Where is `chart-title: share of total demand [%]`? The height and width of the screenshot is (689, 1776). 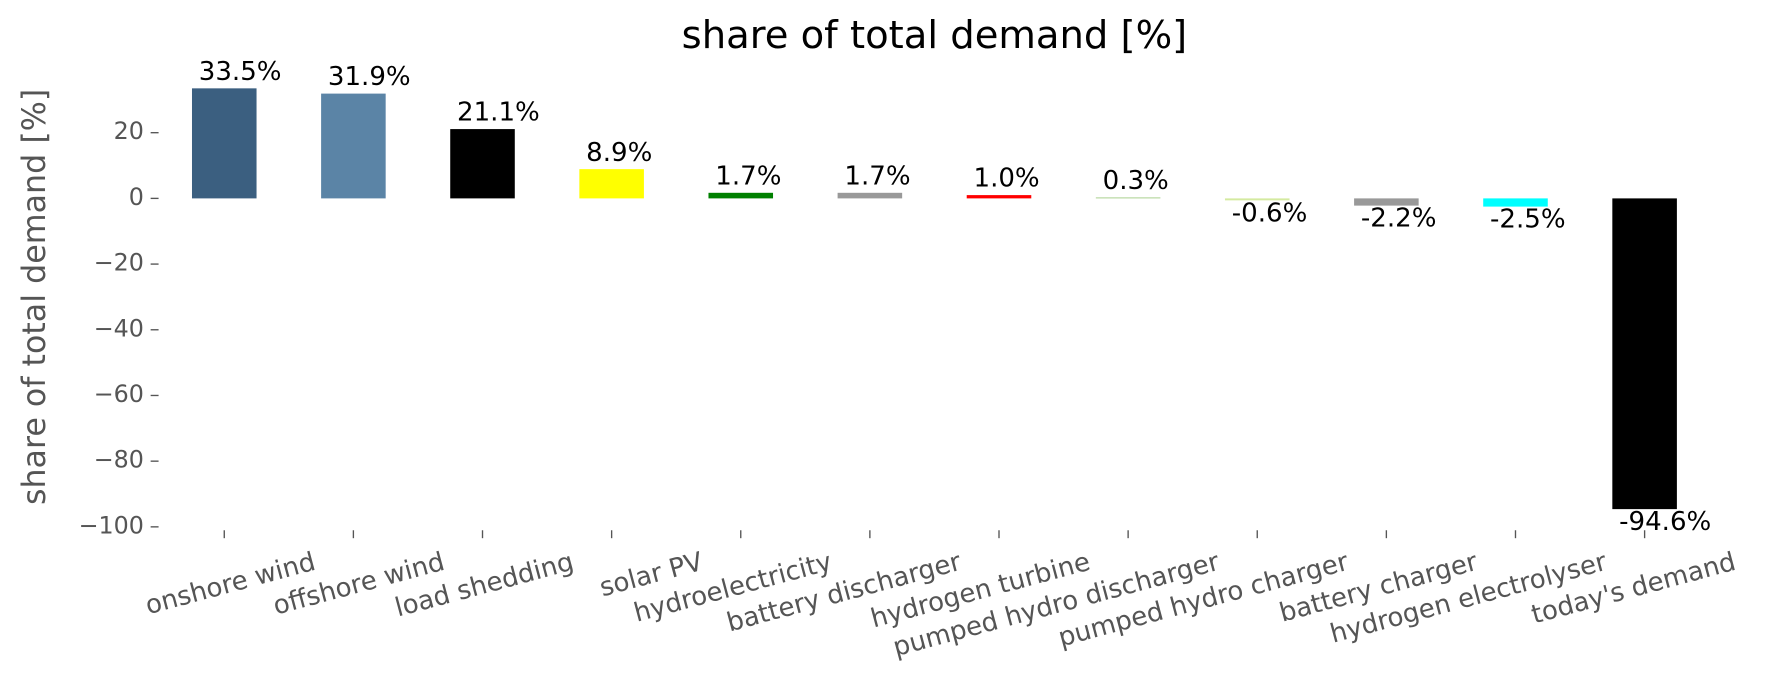 chart-title: share of total demand [%] is located at coordinates (935, 35).